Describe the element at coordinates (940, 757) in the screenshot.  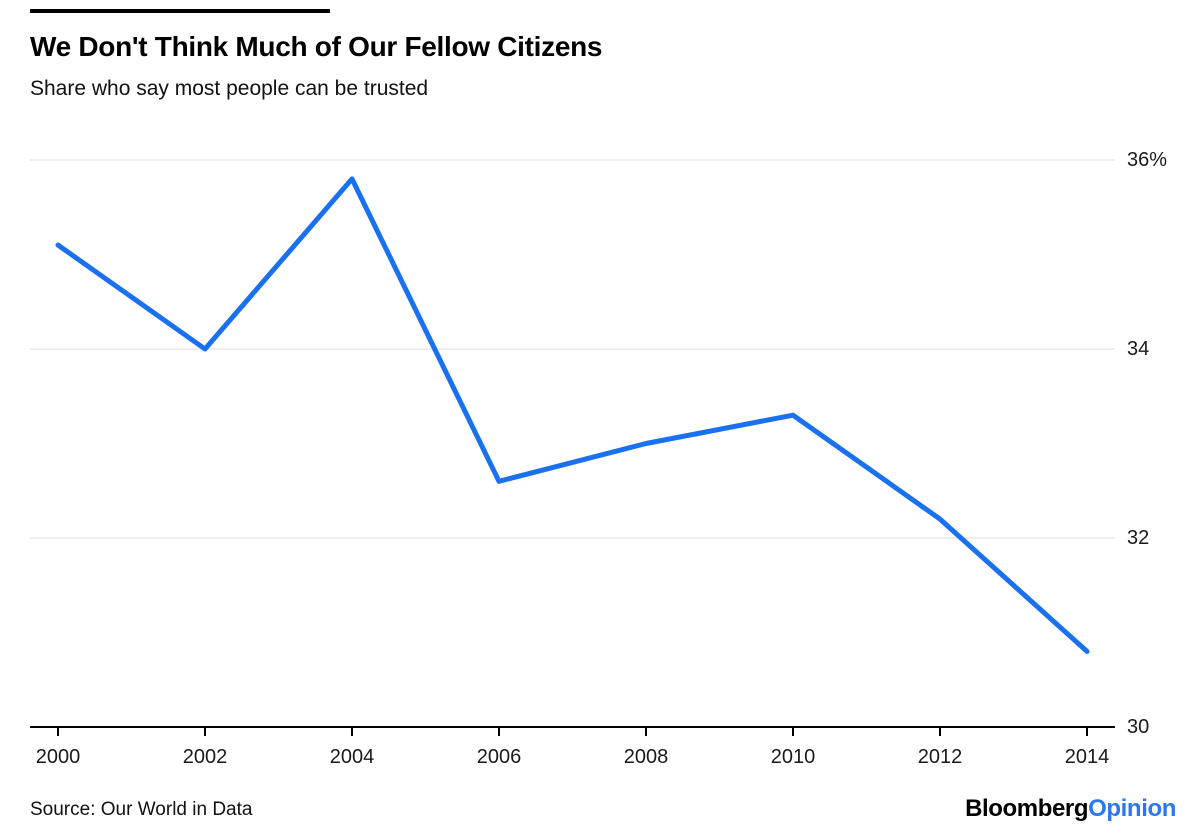
I see `x-tick-label: 2012` at that location.